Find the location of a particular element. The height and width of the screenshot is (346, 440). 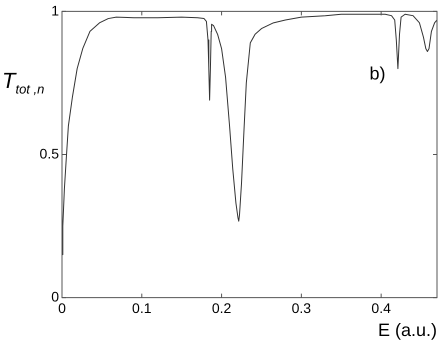

x-tick-label: 0.1 is located at coordinates (142, 308).